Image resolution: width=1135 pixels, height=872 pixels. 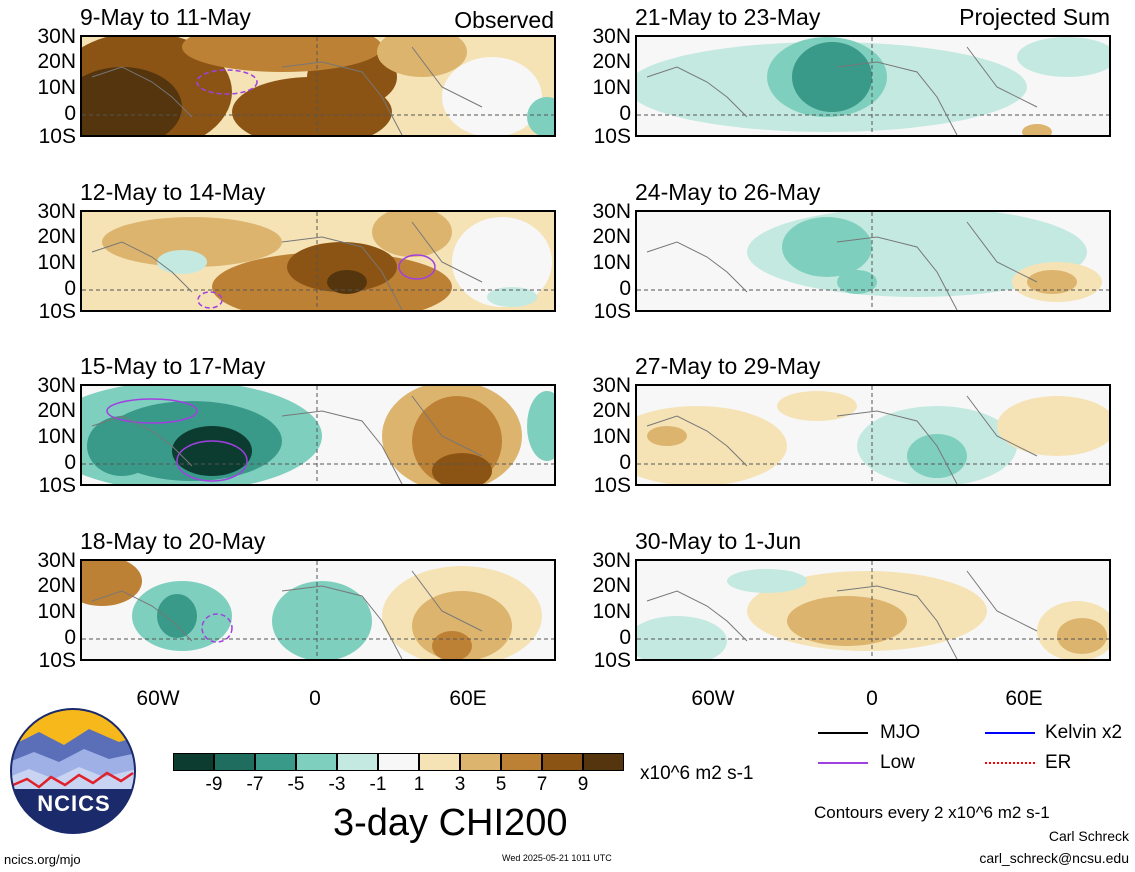 I want to click on legend-line-er, so click(x=1010, y=763).